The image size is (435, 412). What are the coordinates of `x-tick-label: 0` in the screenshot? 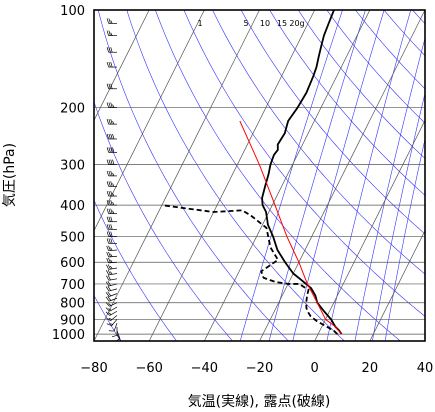 It's located at (315, 368).